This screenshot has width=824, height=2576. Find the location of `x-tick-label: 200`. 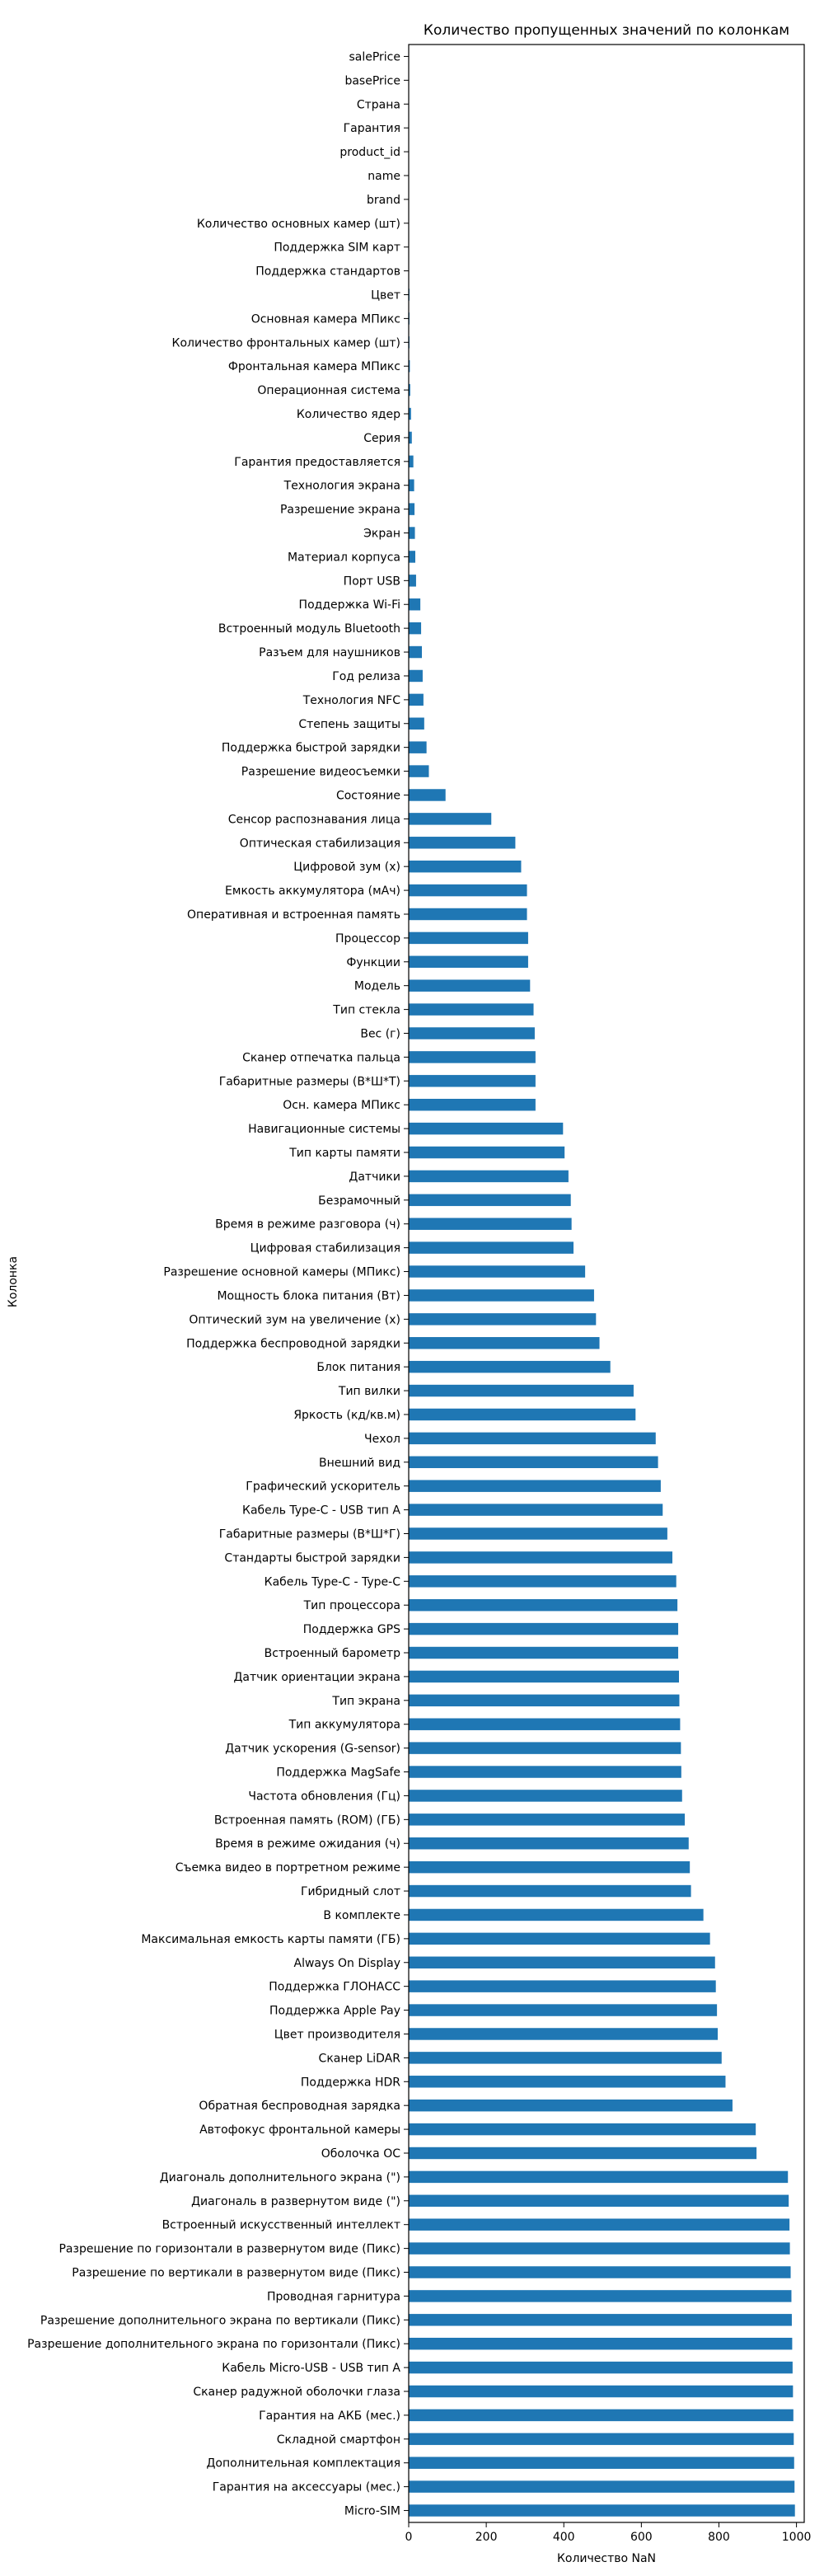

x-tick-label: 200 is located at coordinates (486, 2538).